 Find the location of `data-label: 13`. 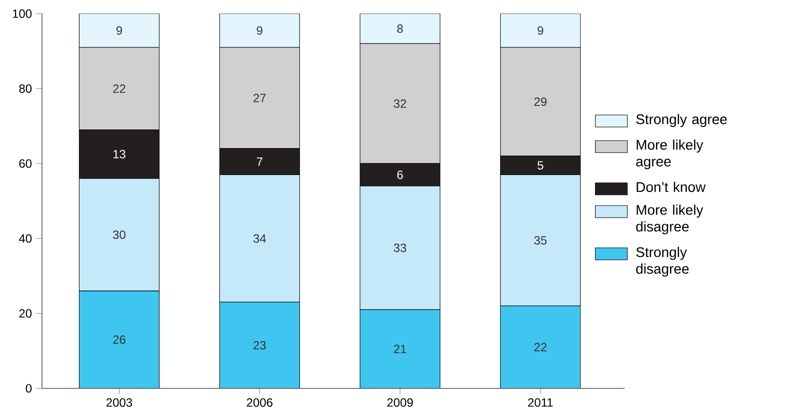

data-label: 13 is located at coordinates (119, 154).